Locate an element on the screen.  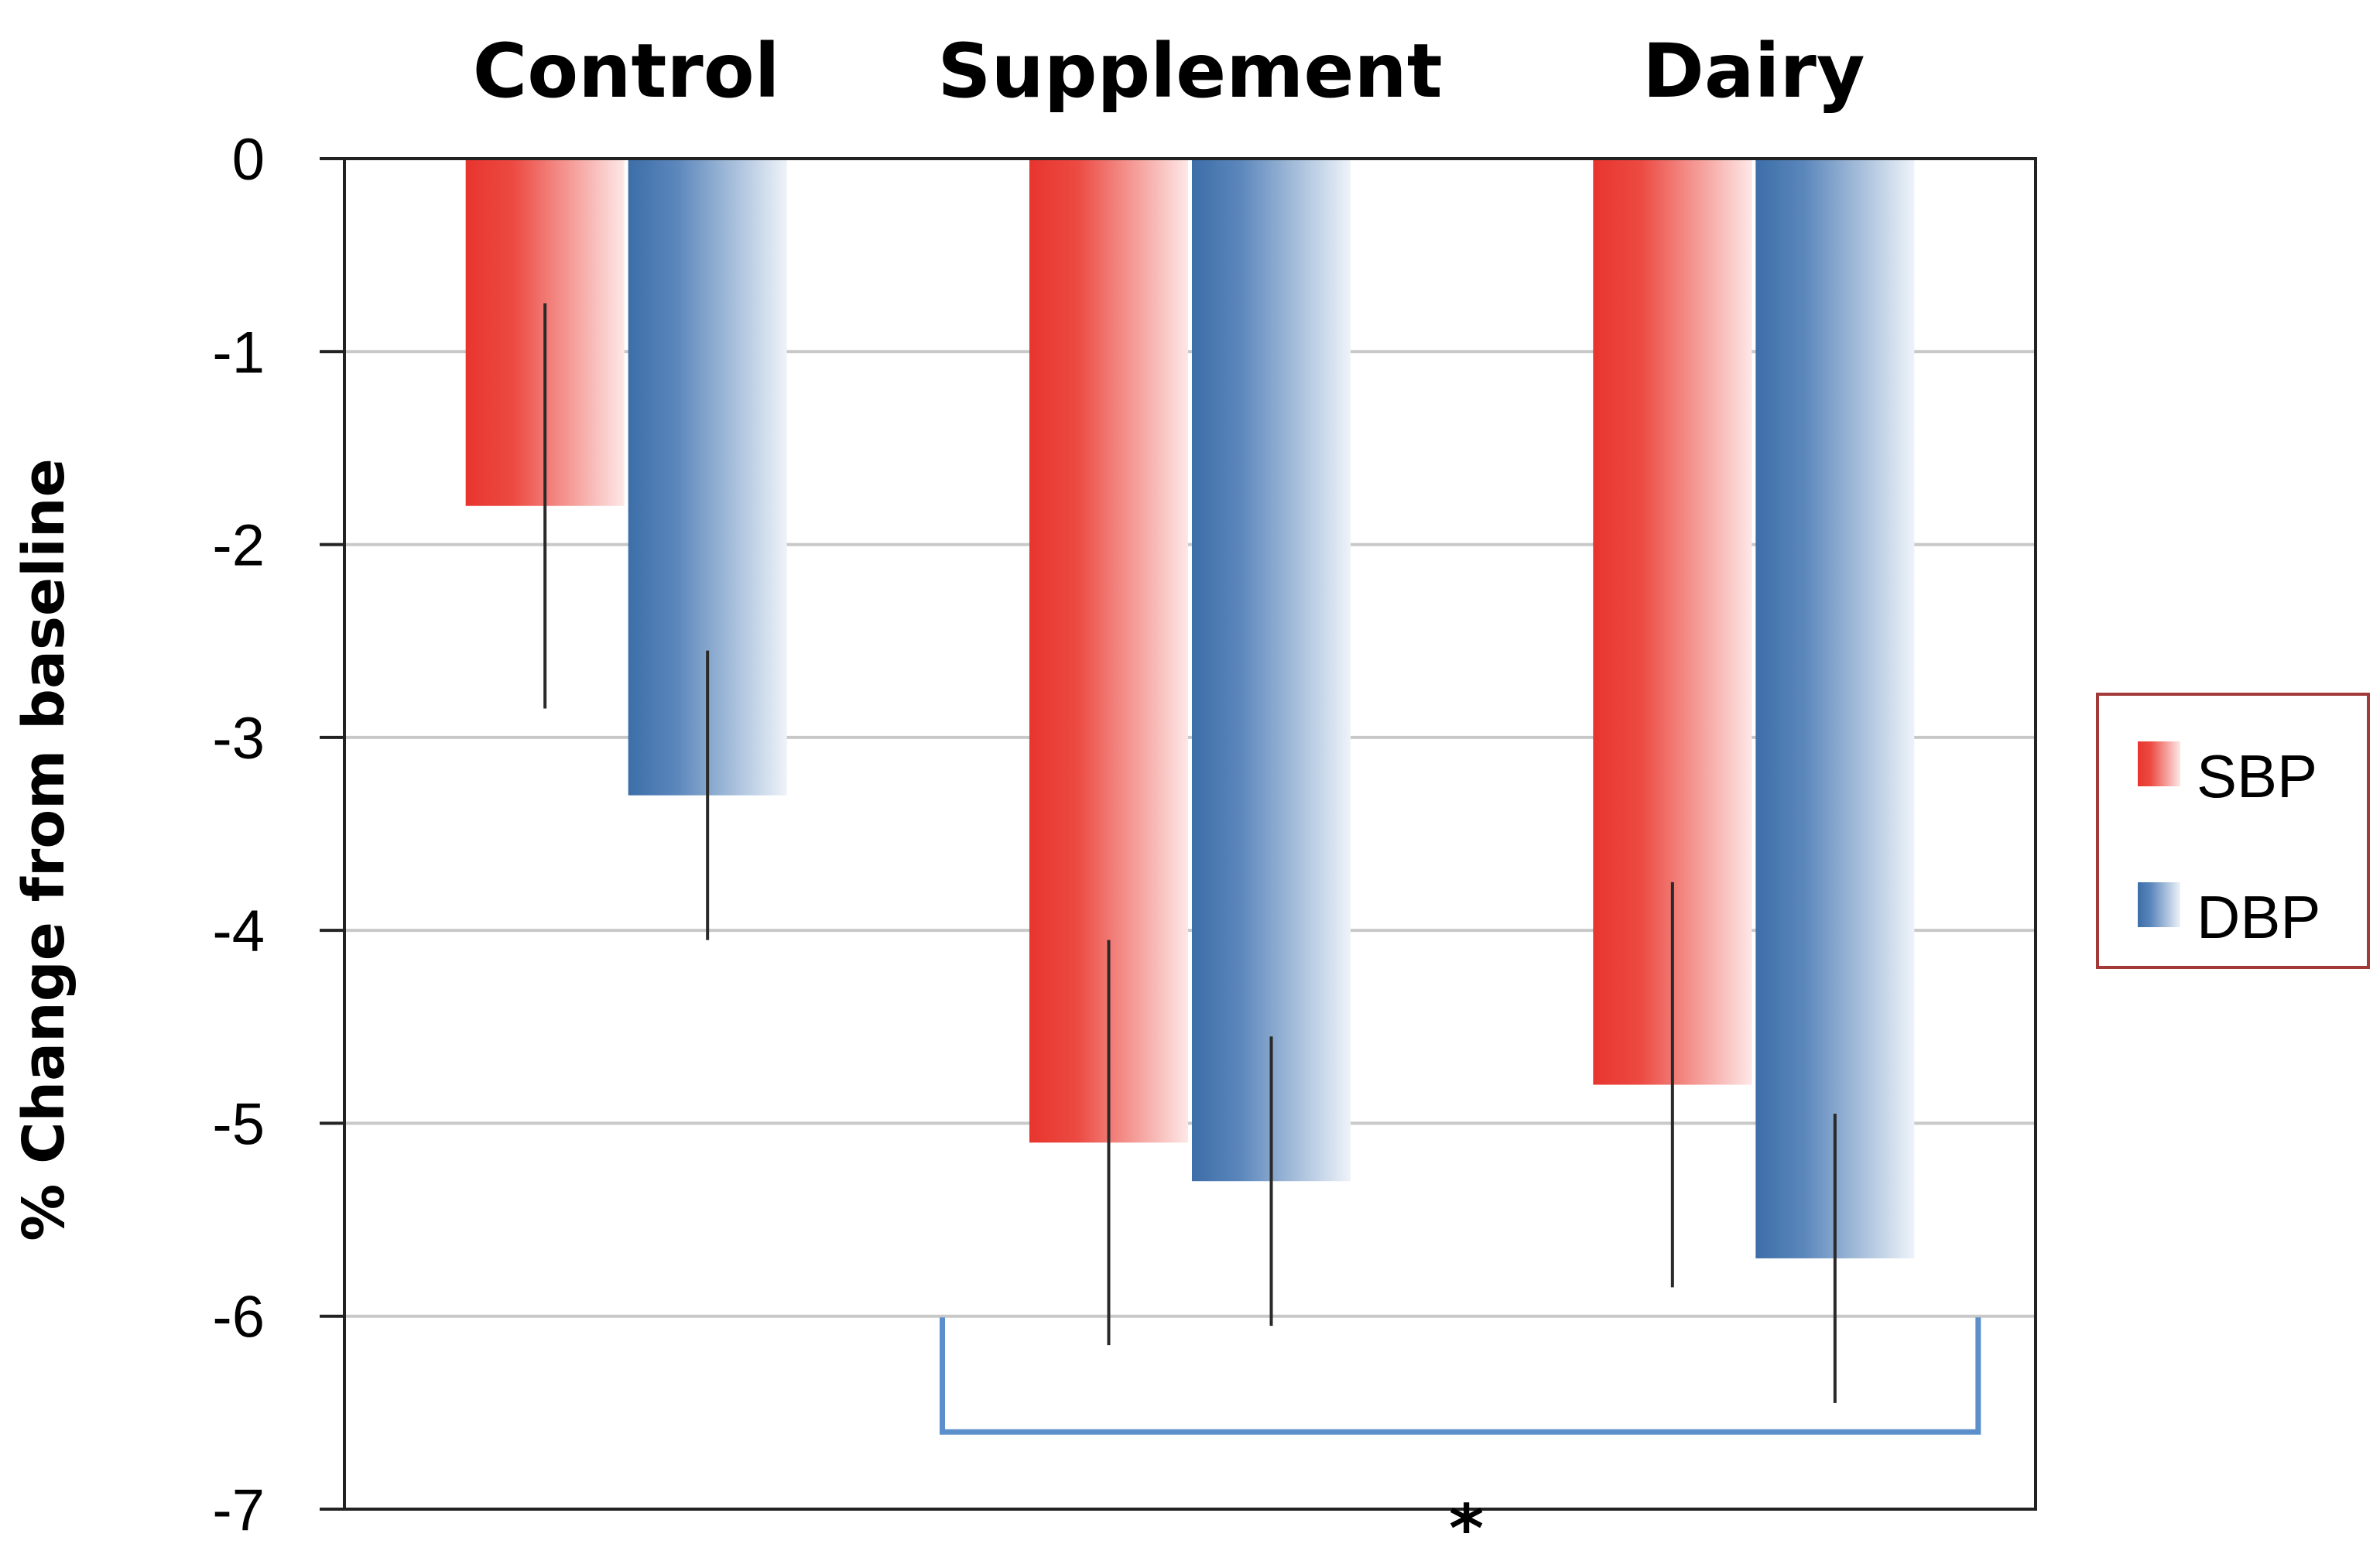
category-labels: Control Supplement Dairy is located at coordinates (1169, 71).